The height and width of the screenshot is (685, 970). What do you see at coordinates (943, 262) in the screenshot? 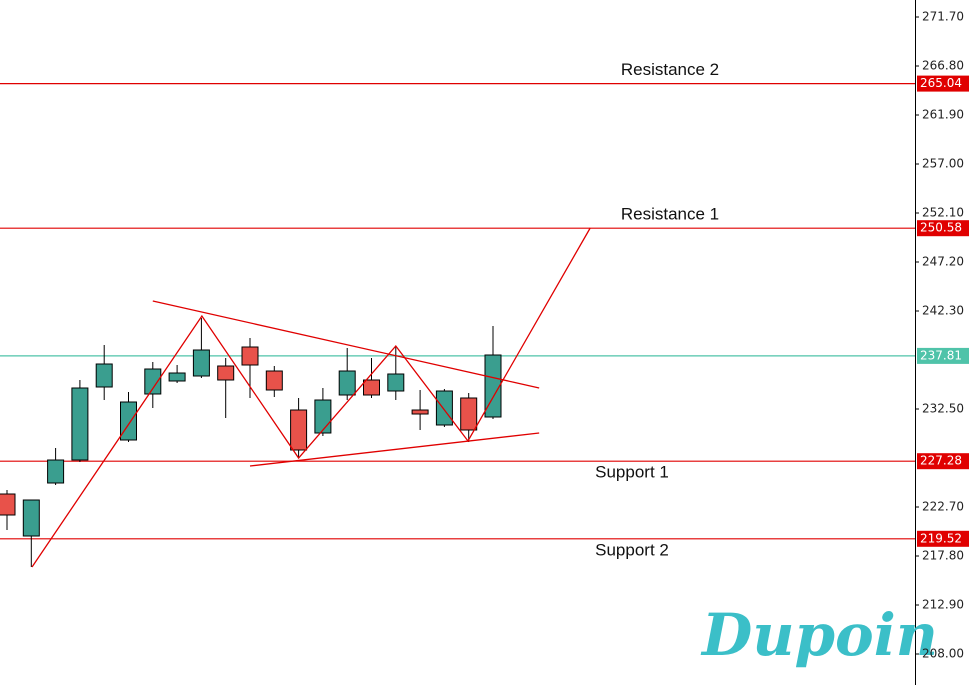
I see `y-tick-label: 247.20` at bounding box center [943, 262].